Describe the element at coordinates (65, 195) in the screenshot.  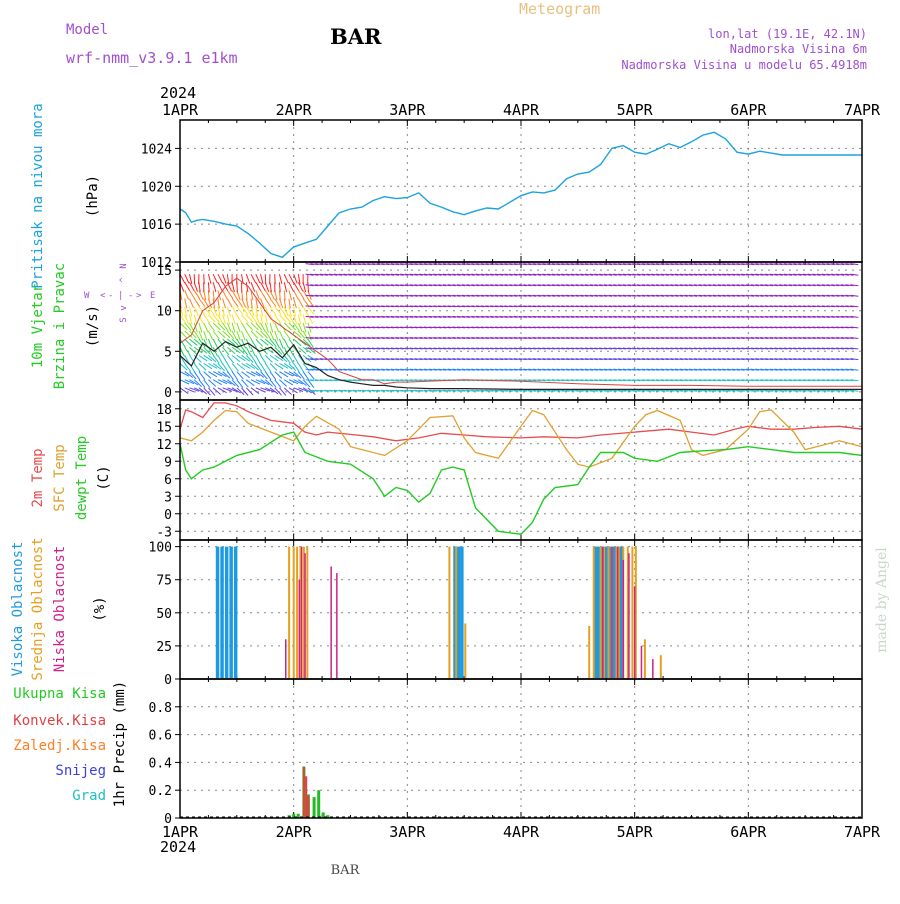
I see `pressure-side-labels: Pritisak na nivou mora (hPa)` at that location.